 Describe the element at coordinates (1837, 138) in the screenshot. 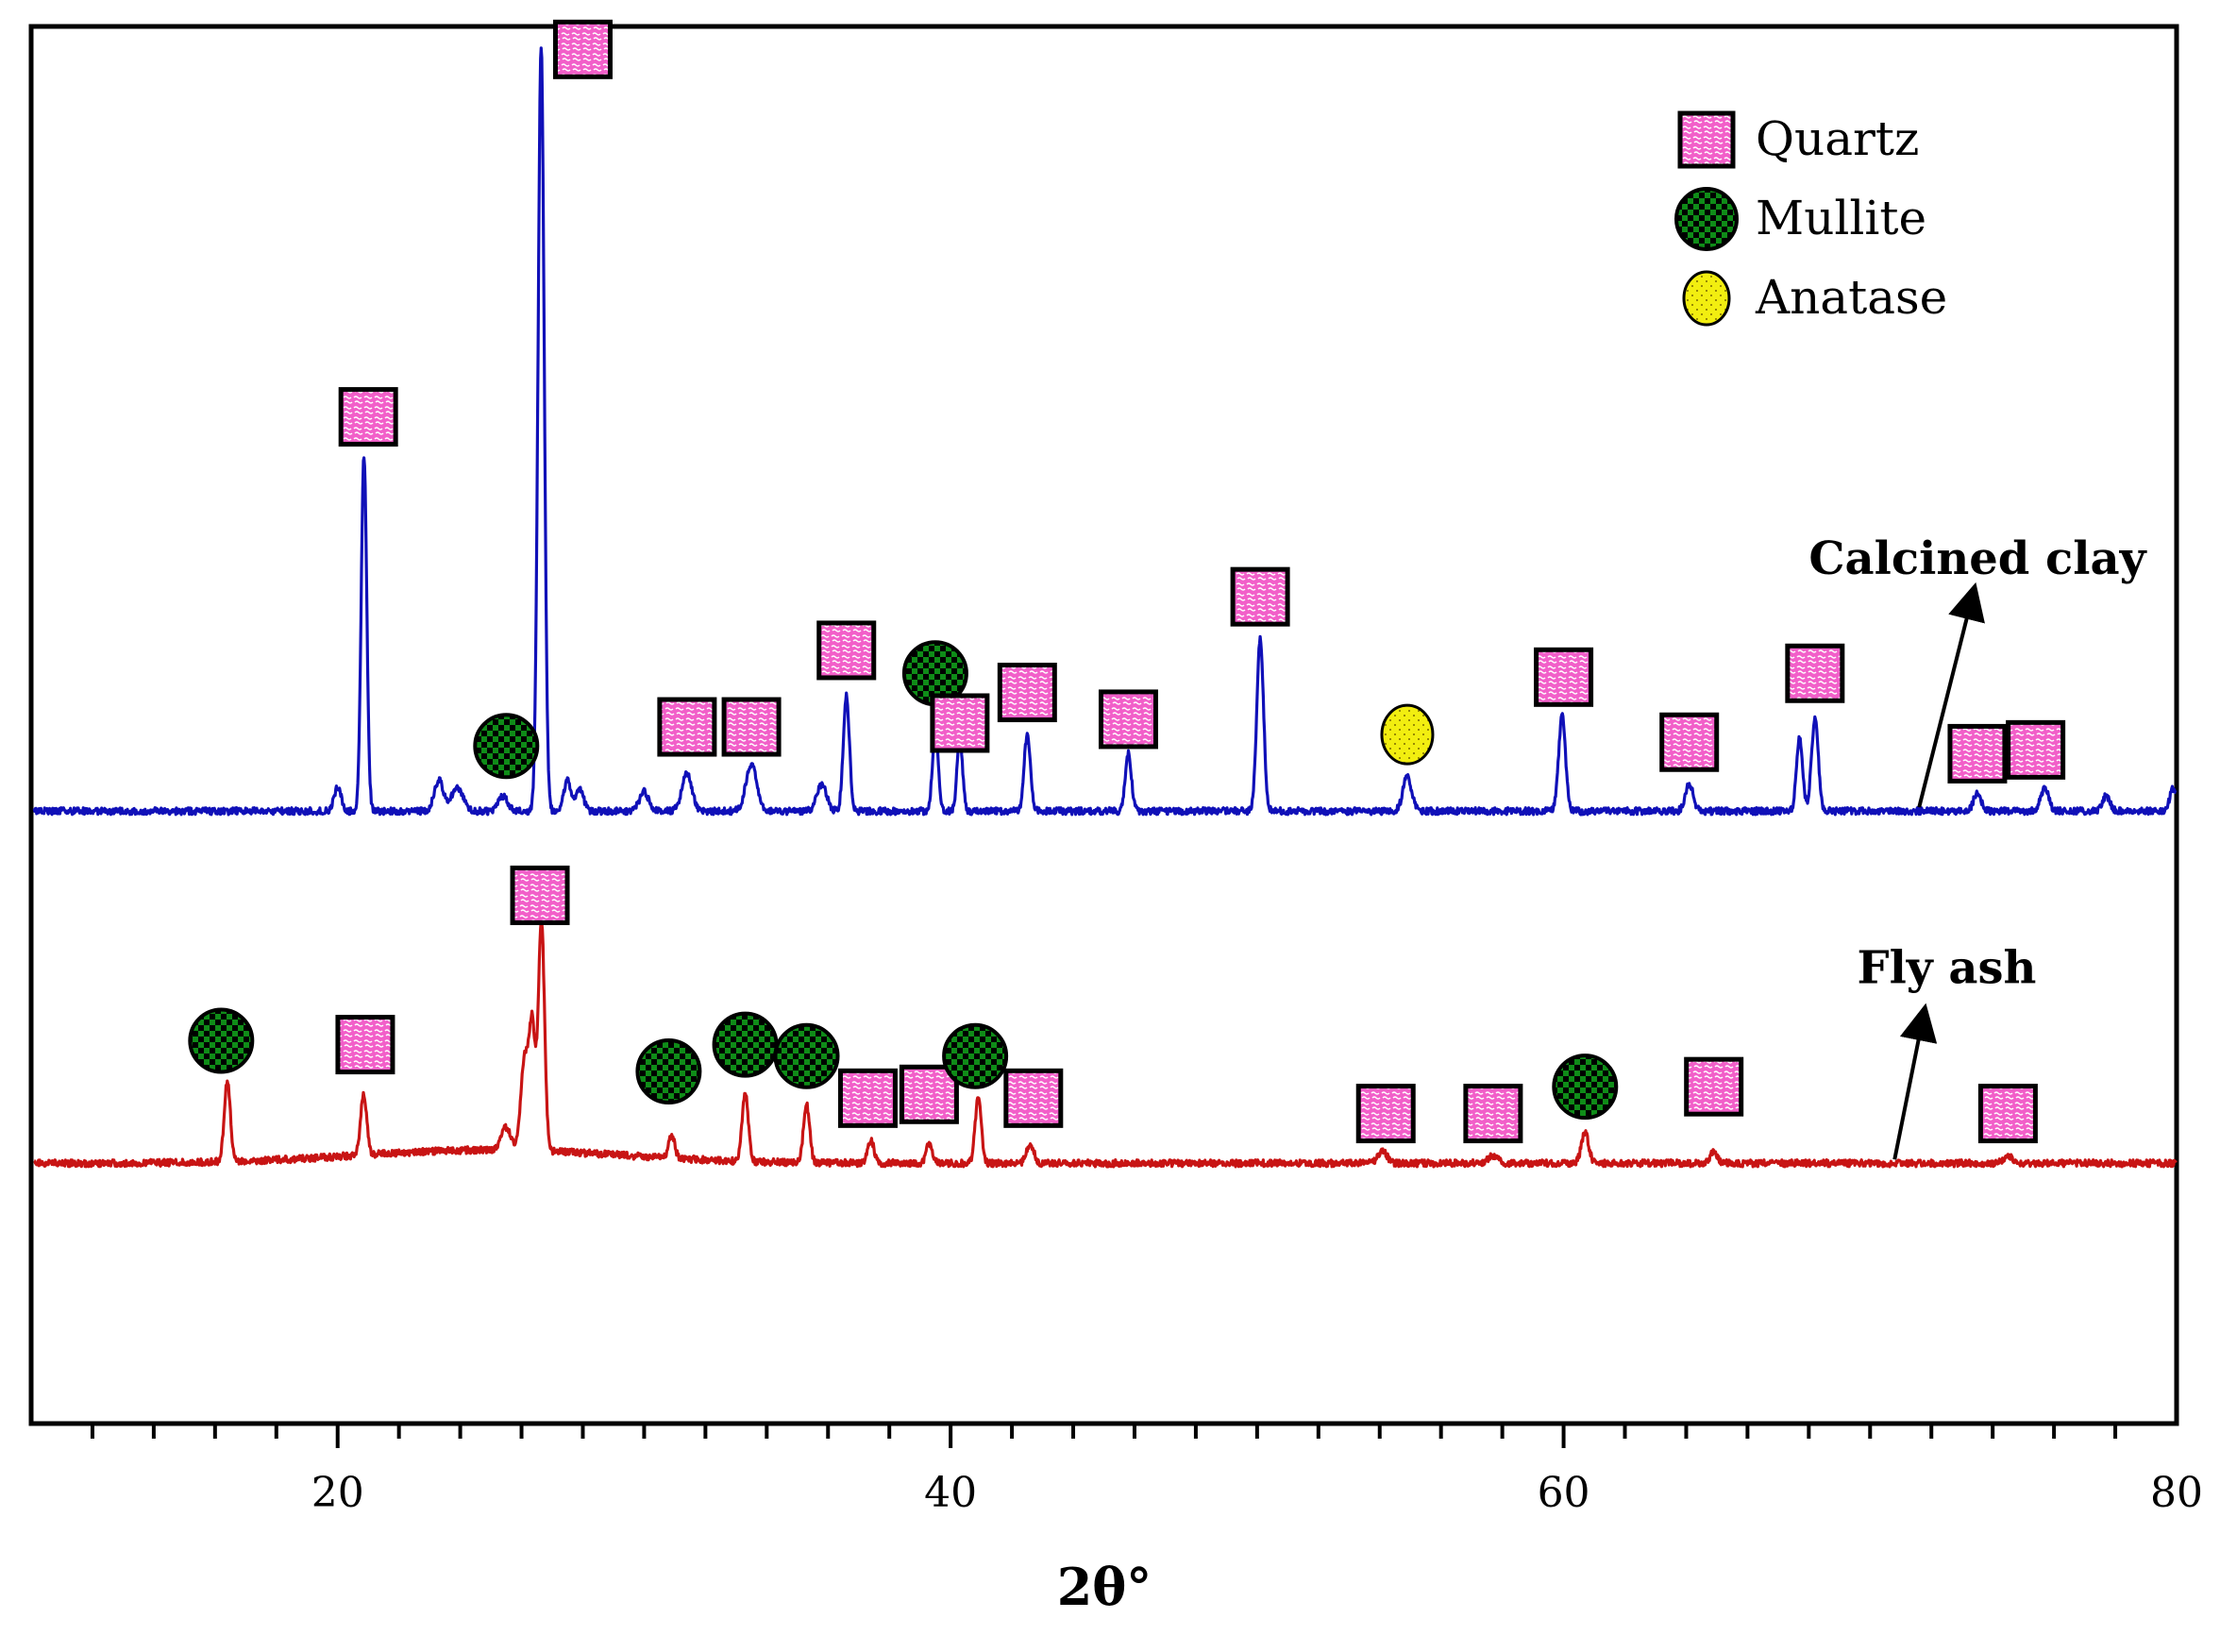

I see `legend-label-quartz: Quartz` at that location.